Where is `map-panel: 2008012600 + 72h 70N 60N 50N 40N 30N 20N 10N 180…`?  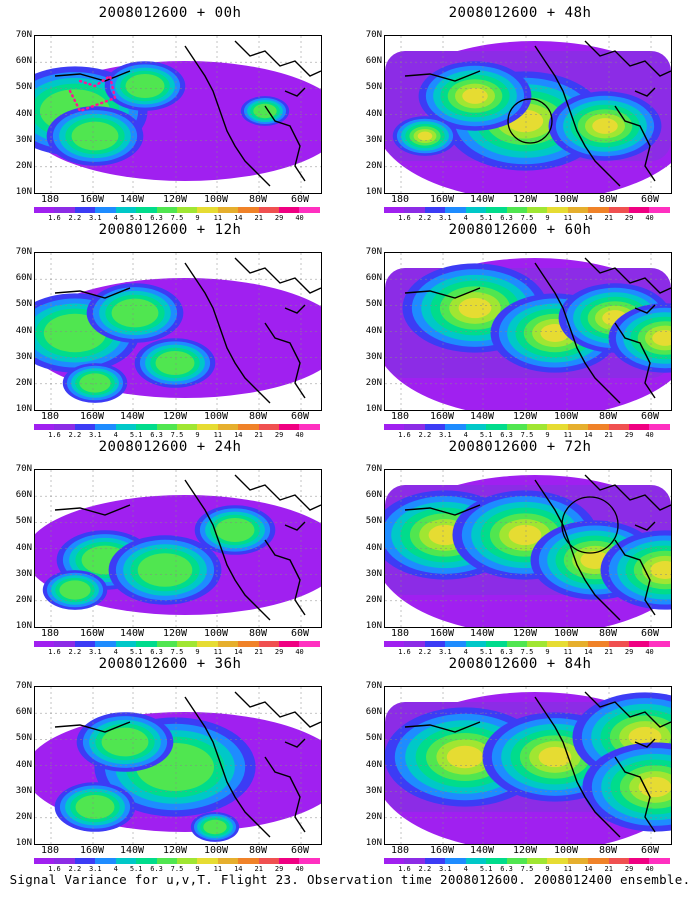 map-panel: 2008012600 + 72h 70N 60N 50N 40N 30N 20N 10N 180… is located at coordinates (520, 548).